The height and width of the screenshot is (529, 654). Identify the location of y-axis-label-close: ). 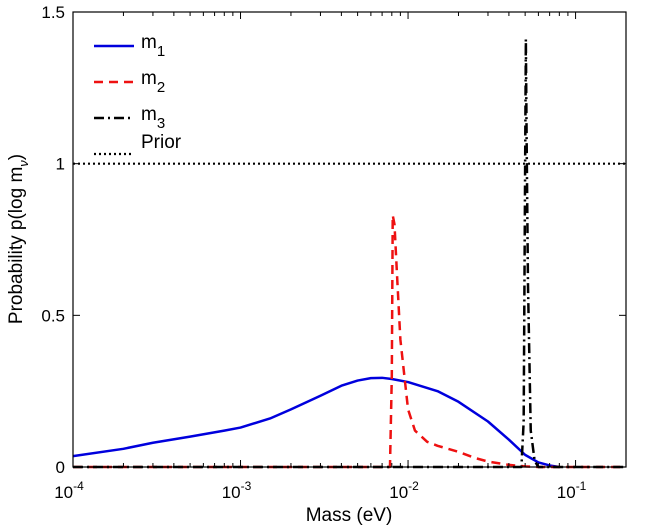
(16, 157).